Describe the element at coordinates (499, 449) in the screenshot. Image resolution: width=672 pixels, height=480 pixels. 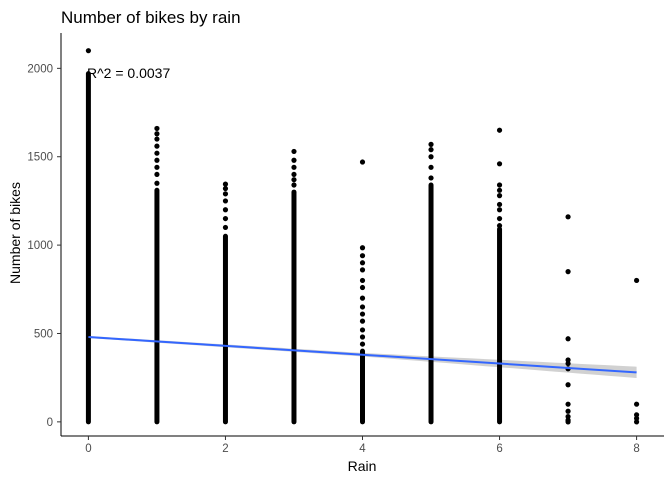
I see `x-tick-label: 6` at that location.